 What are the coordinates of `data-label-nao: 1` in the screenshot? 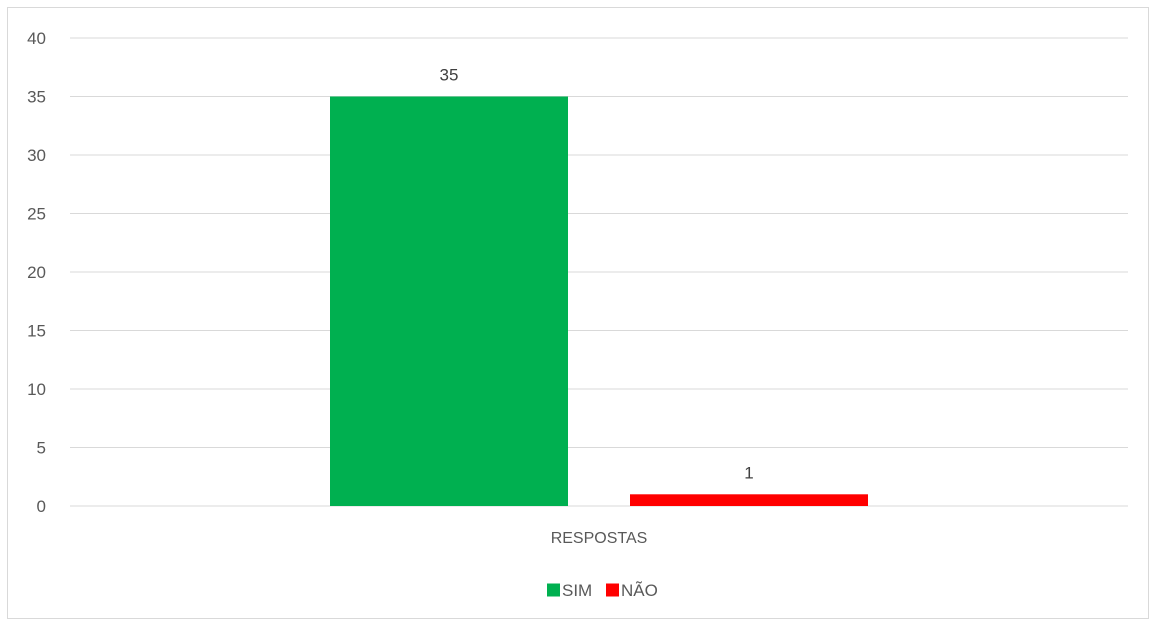 It's located at (748, 472).